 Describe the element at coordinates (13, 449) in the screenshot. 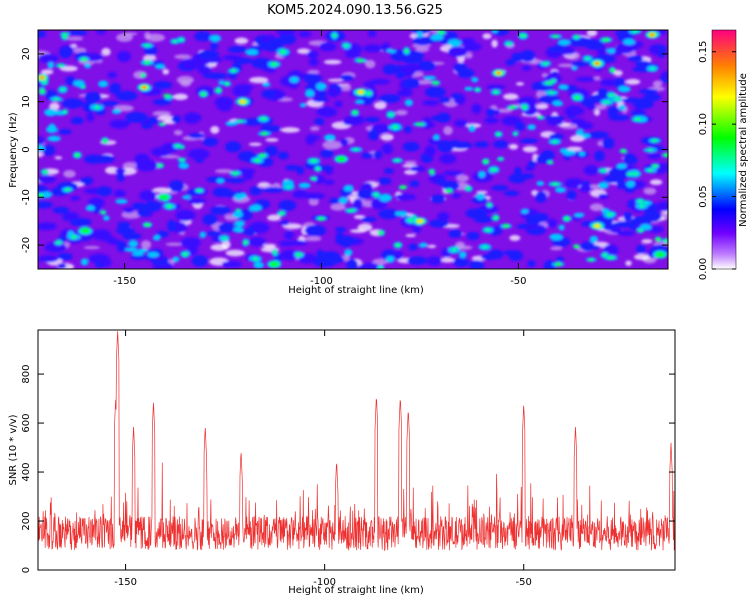

I see `snr-ylabel: SNR (10 * v/v)` at that location.